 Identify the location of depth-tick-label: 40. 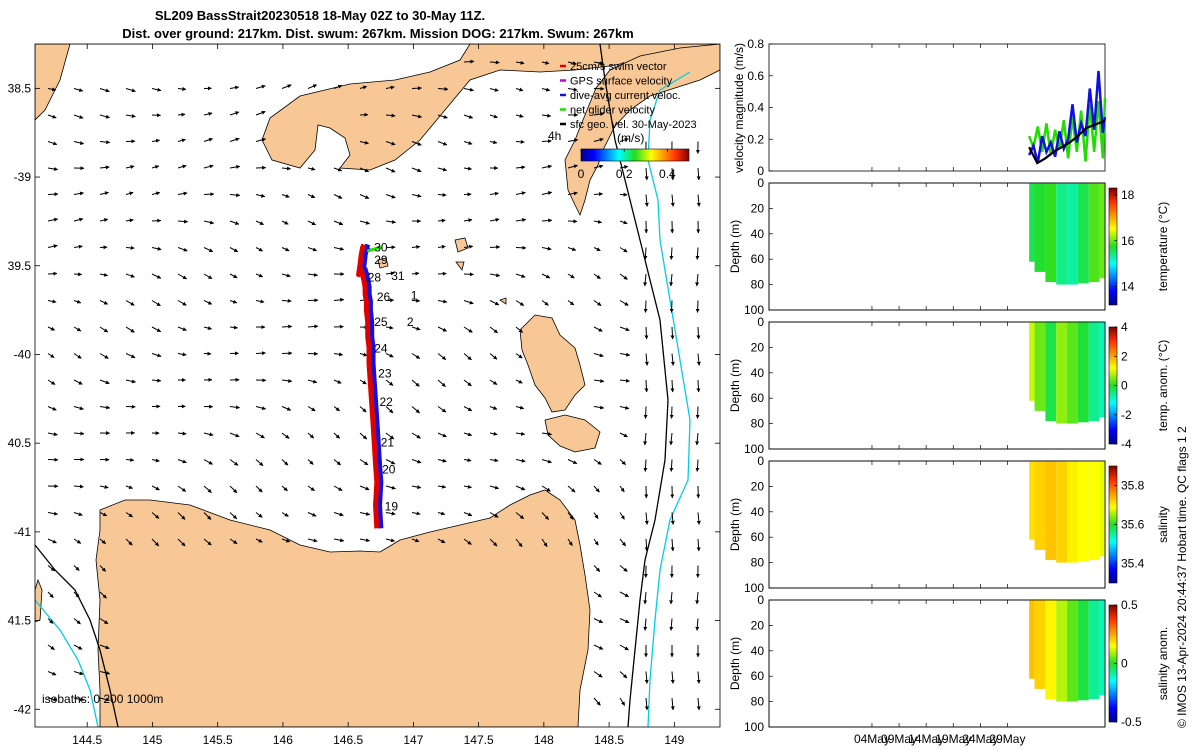
(758, 373).